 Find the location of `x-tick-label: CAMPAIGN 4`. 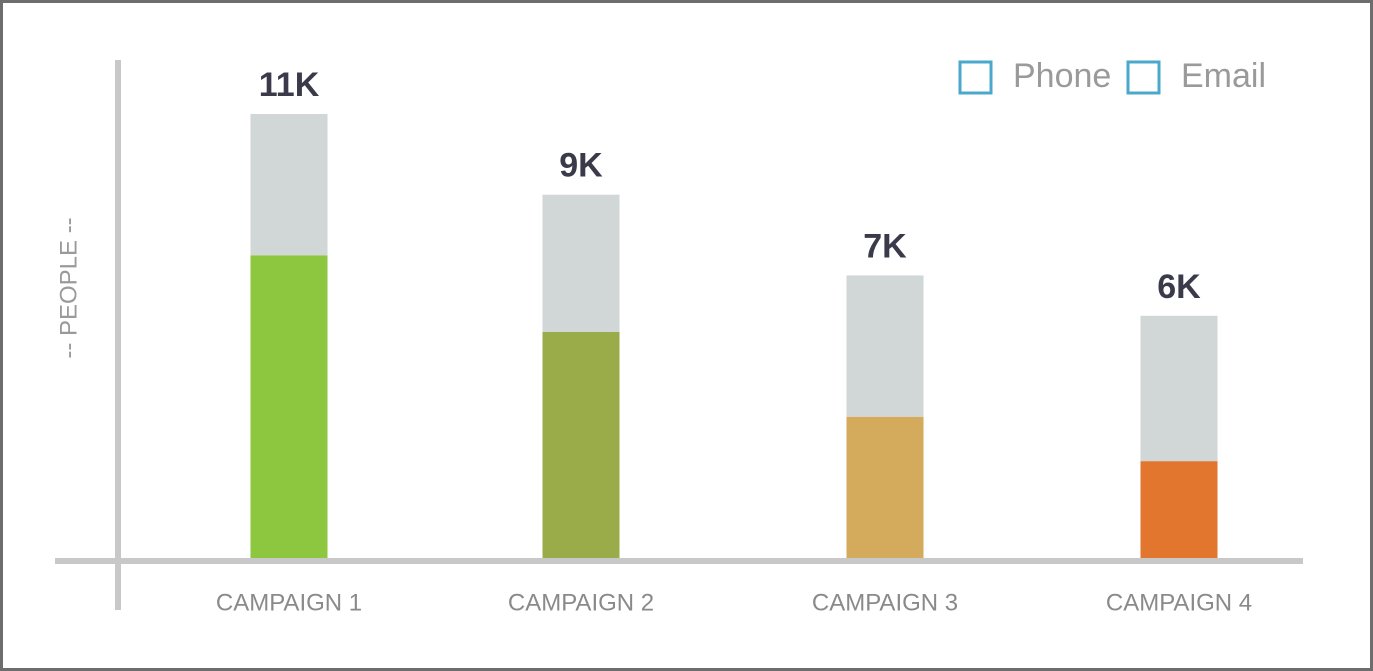

x-tick-label: CAMPAIGN 4 is located at coordinates (1179, 602).